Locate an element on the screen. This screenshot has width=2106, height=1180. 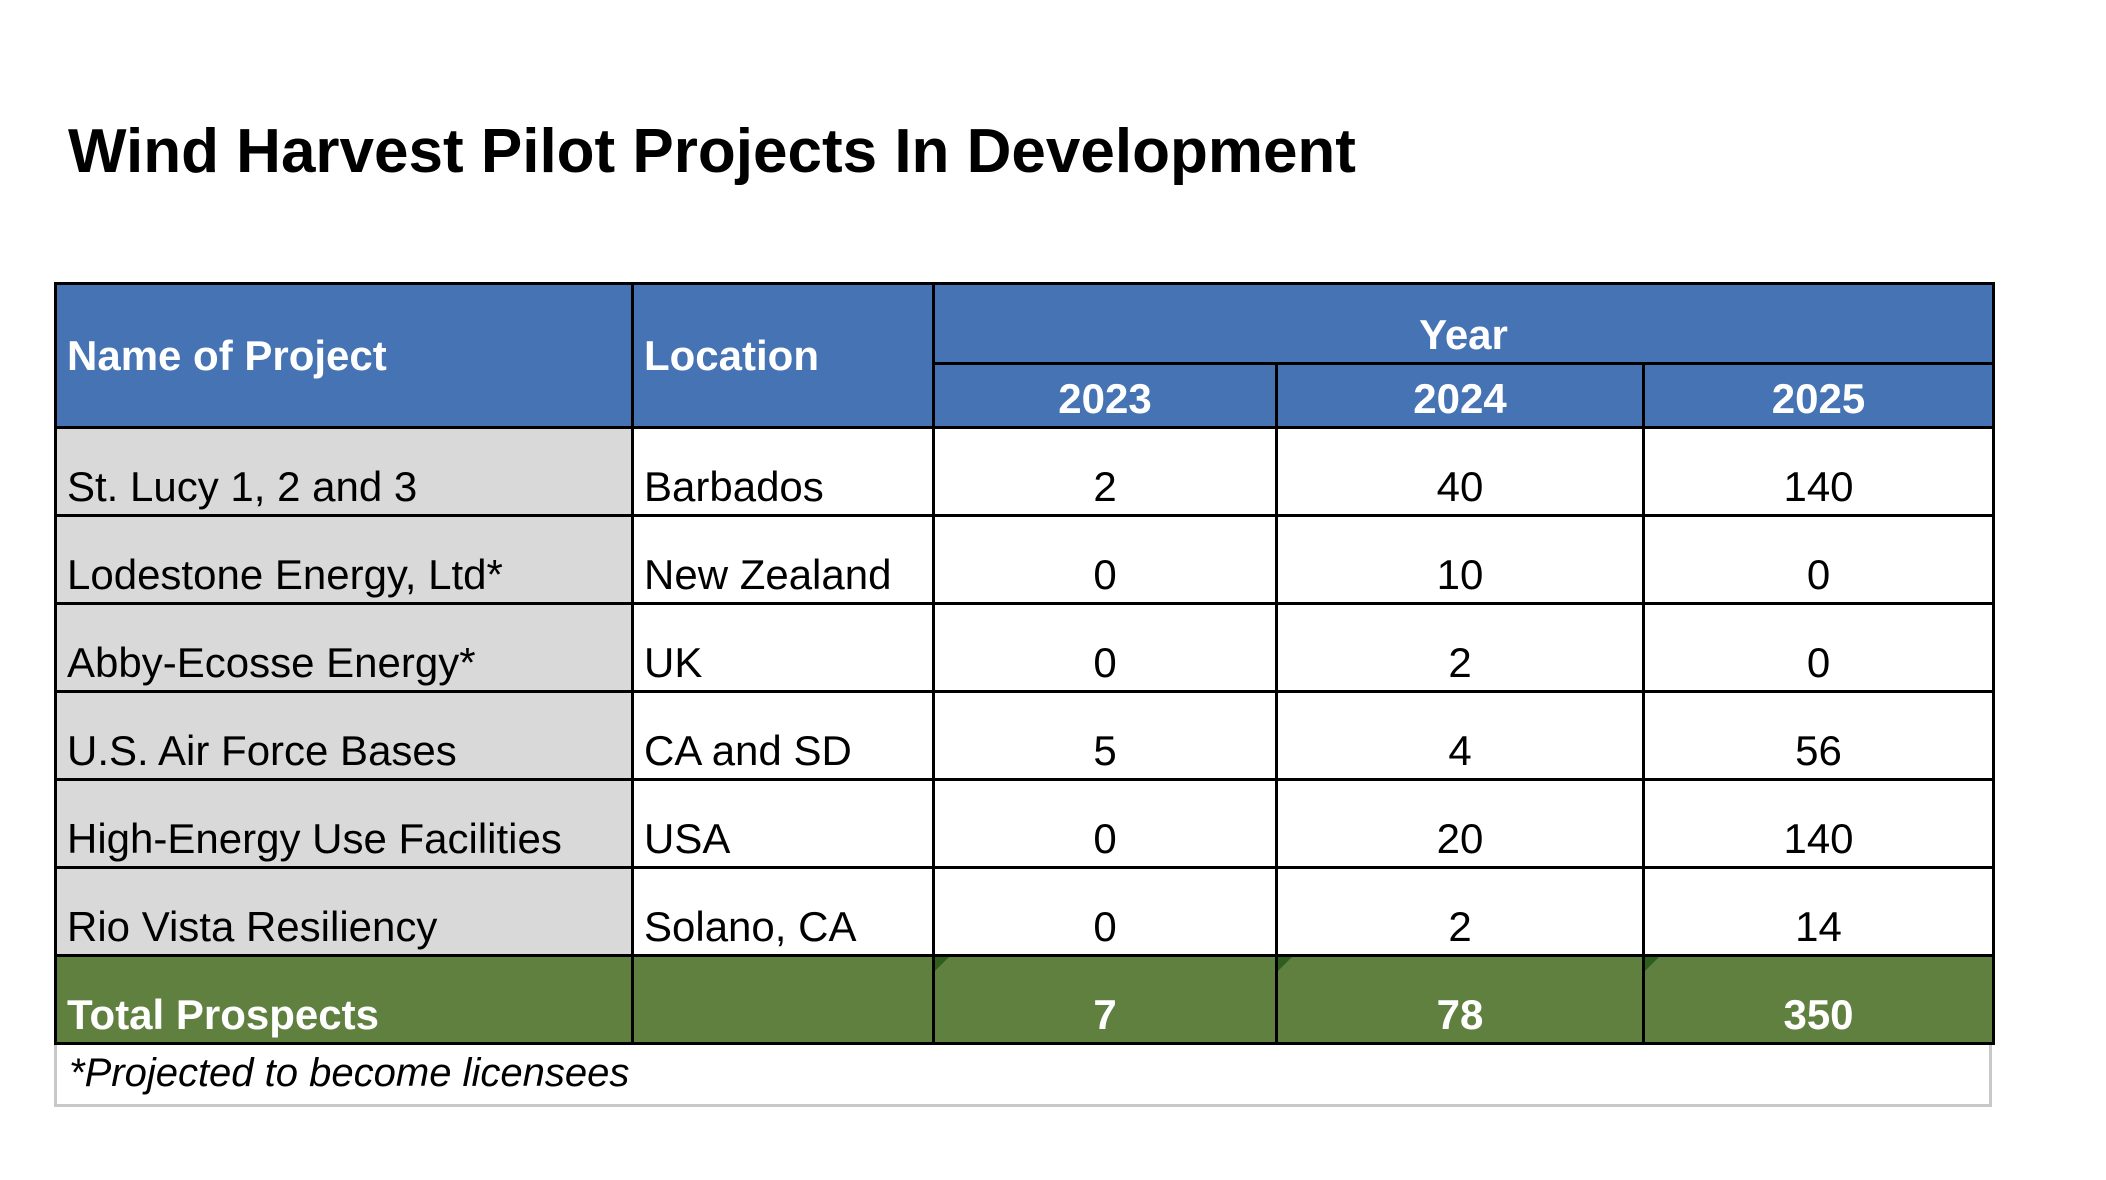
footnote: *Projected to become licensees is located at coordinates (1023, 1076).